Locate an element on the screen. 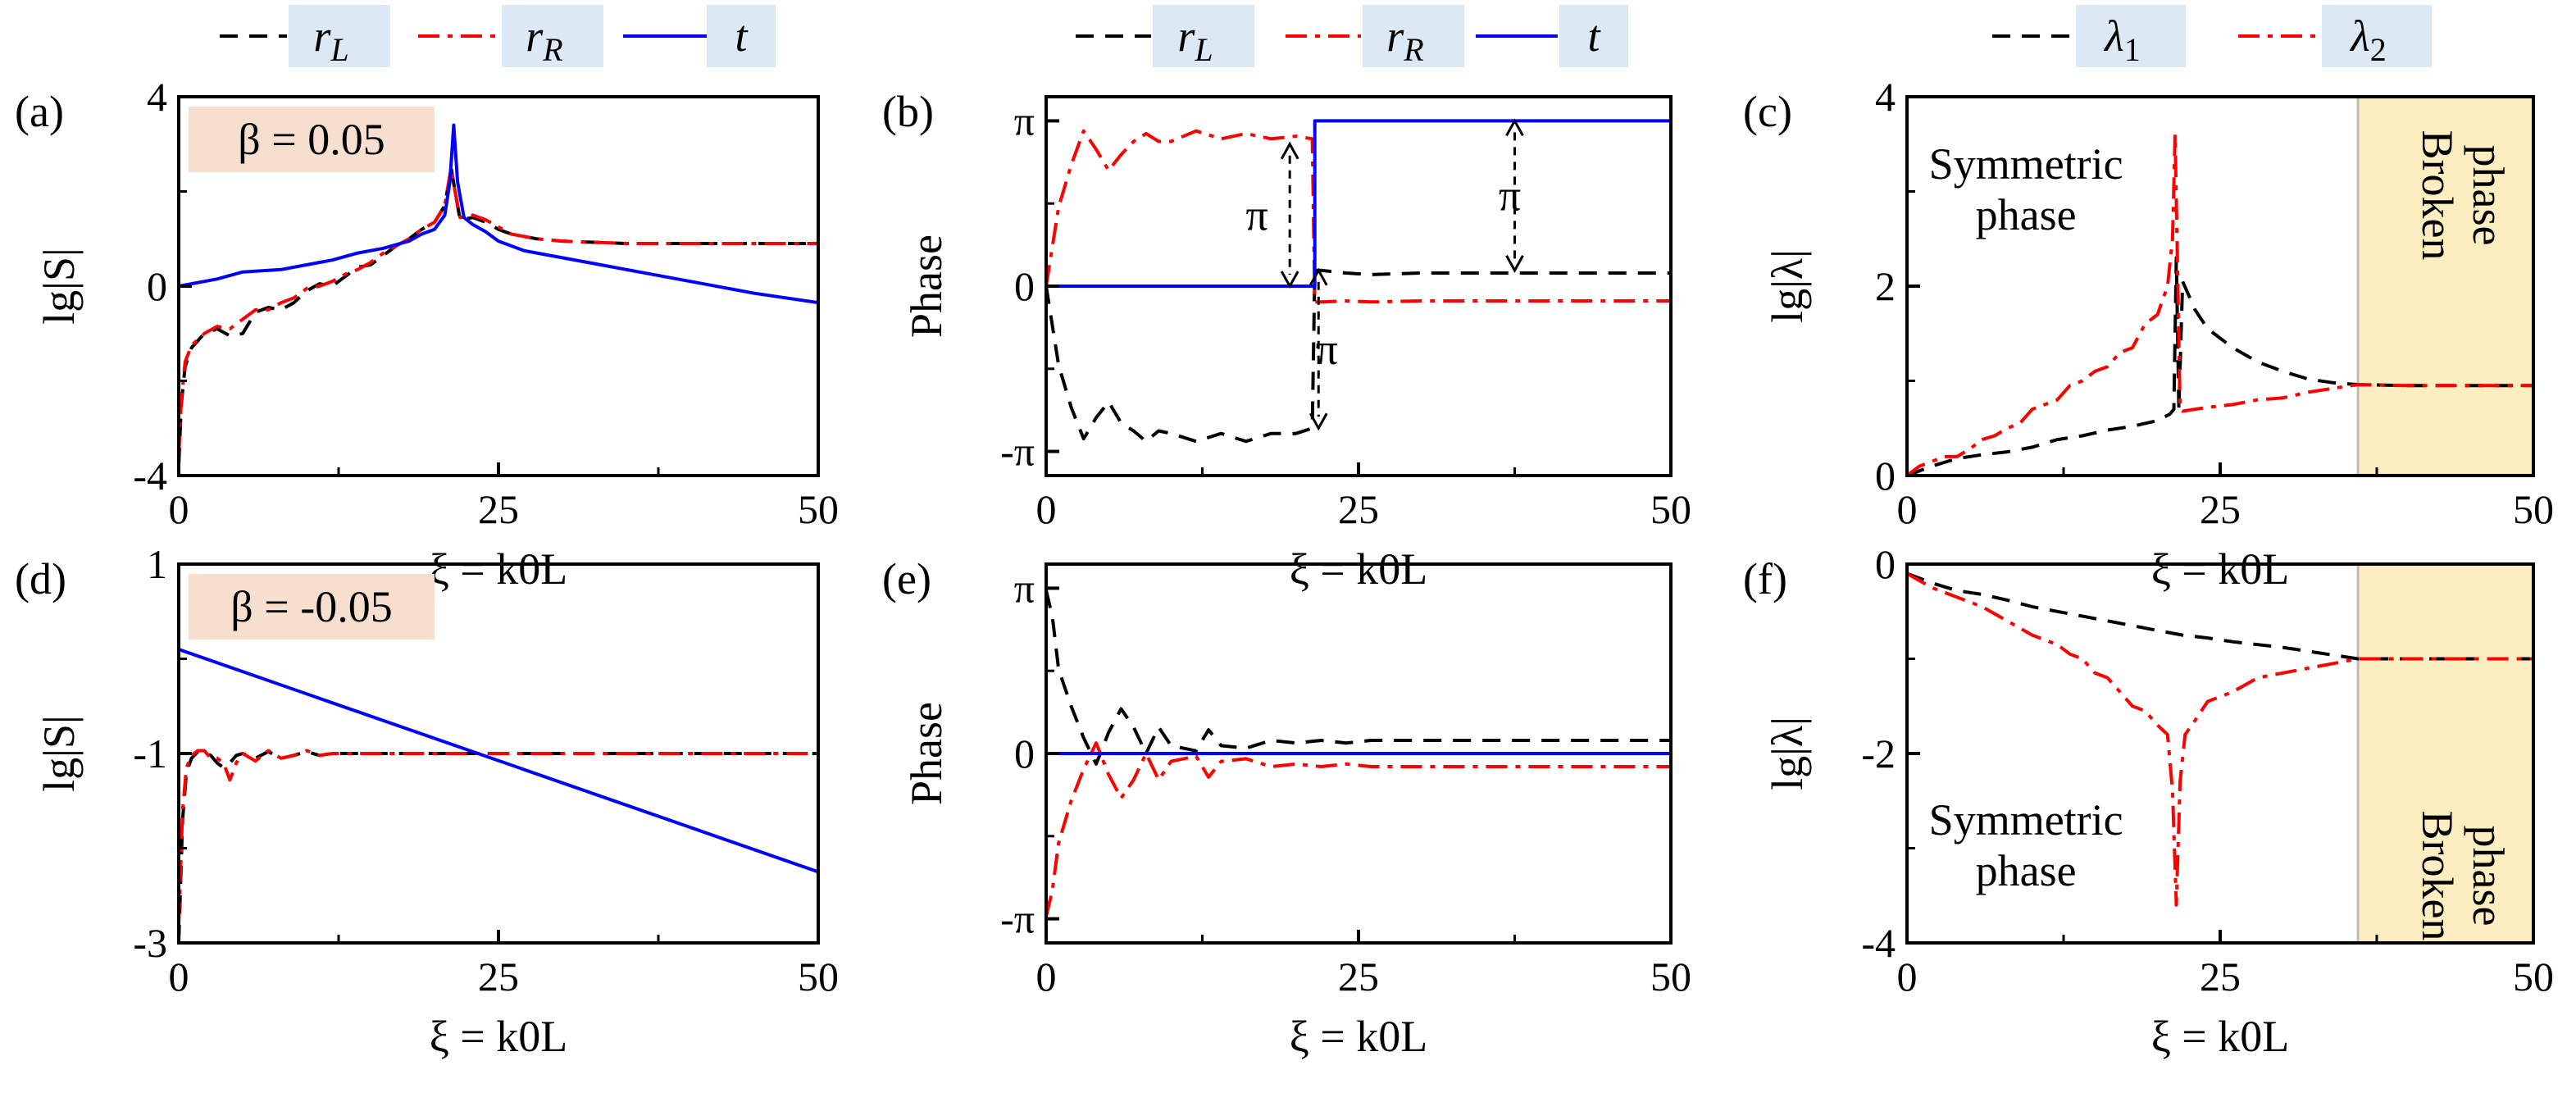 The image size is (2576, 1120). y-axis-label: Phase is located at coordinates (927, 754).